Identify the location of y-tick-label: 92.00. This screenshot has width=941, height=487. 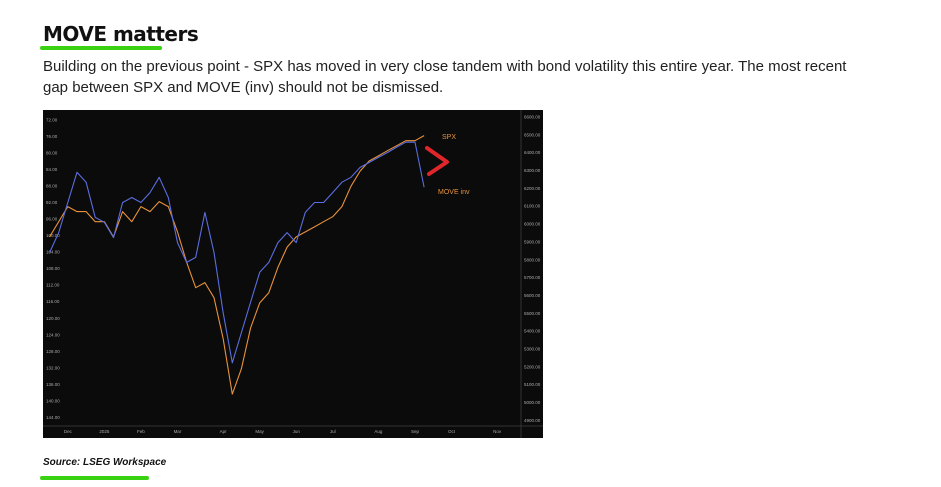
(52, 202).